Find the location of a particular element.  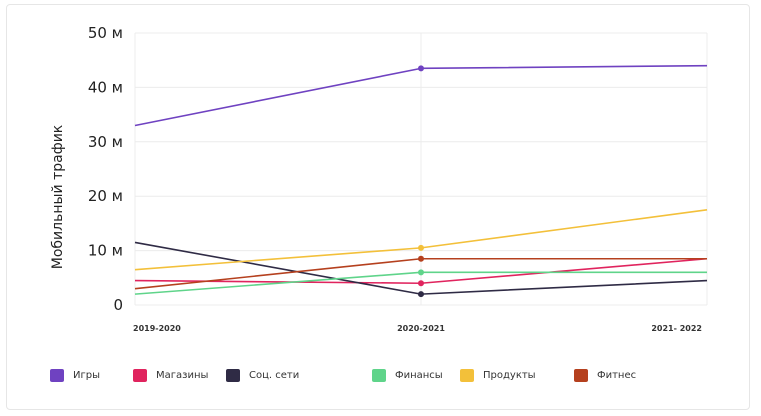

legend-item: Фитнес is located at coordinates (605, 375).